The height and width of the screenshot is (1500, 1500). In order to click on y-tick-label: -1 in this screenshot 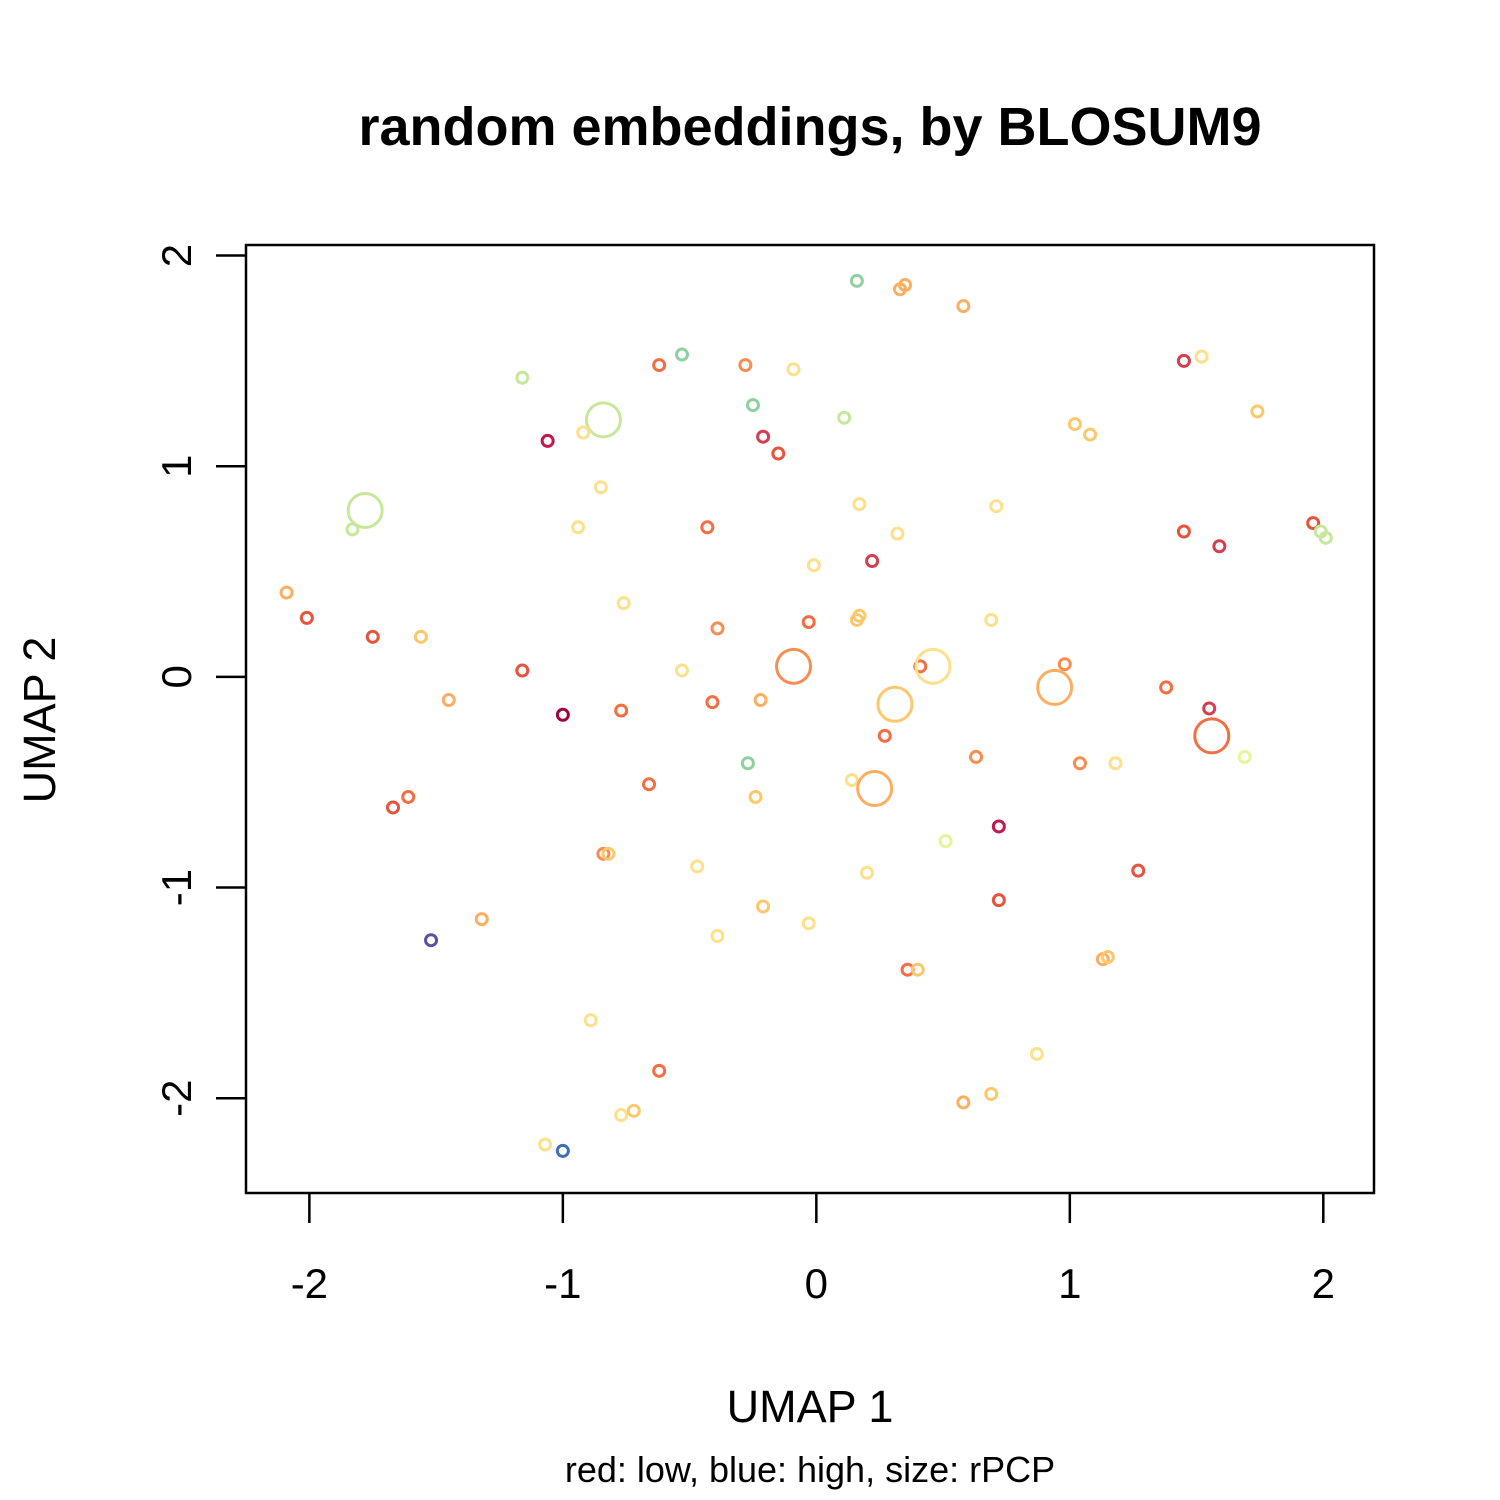, I will do `click(176, 887)`.